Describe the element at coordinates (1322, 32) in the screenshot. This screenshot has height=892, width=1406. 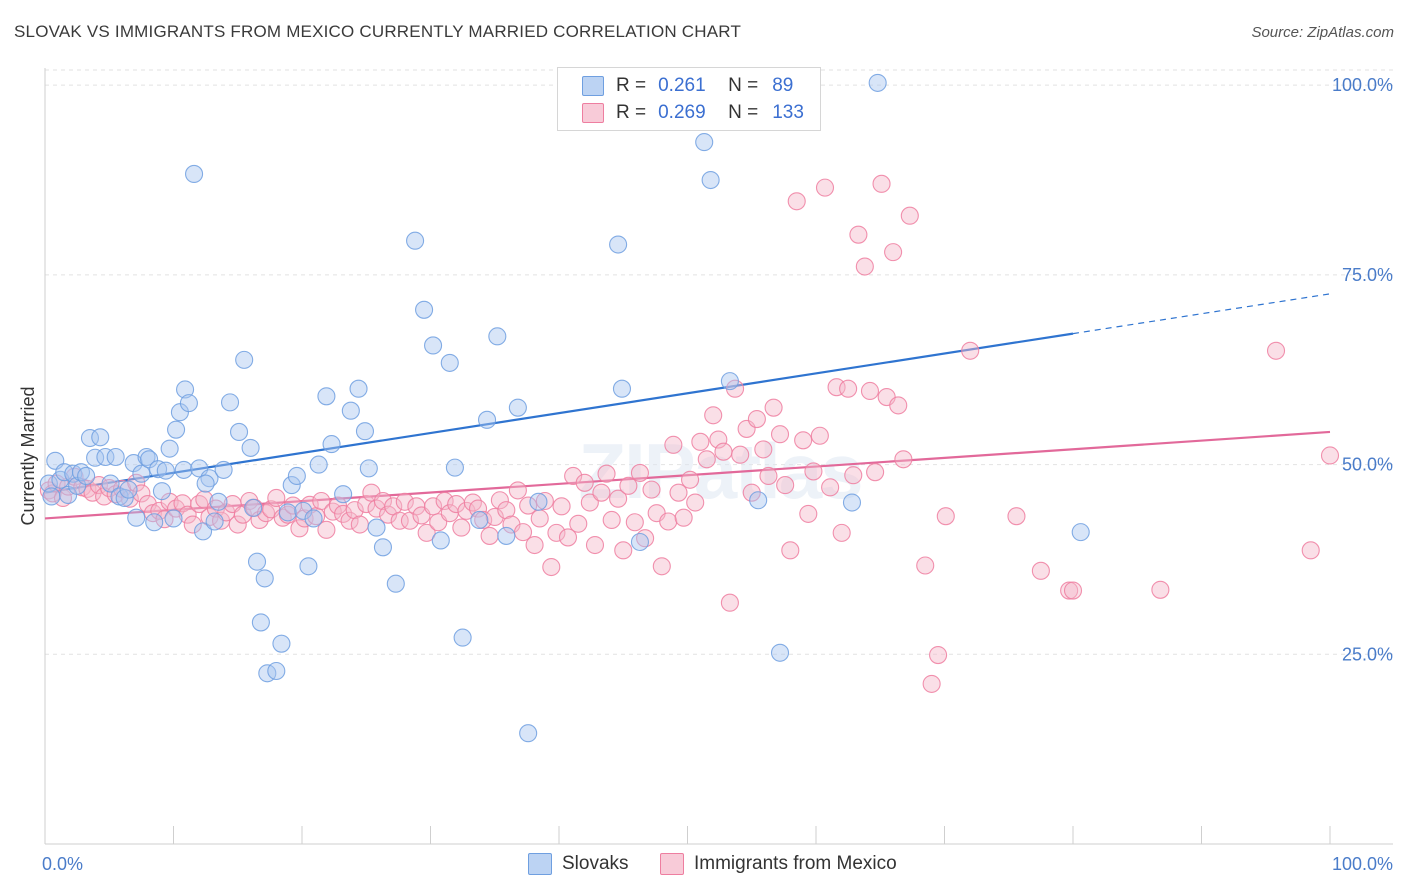
I see `chart-source: Source: ZipAtlas.com` at that location.